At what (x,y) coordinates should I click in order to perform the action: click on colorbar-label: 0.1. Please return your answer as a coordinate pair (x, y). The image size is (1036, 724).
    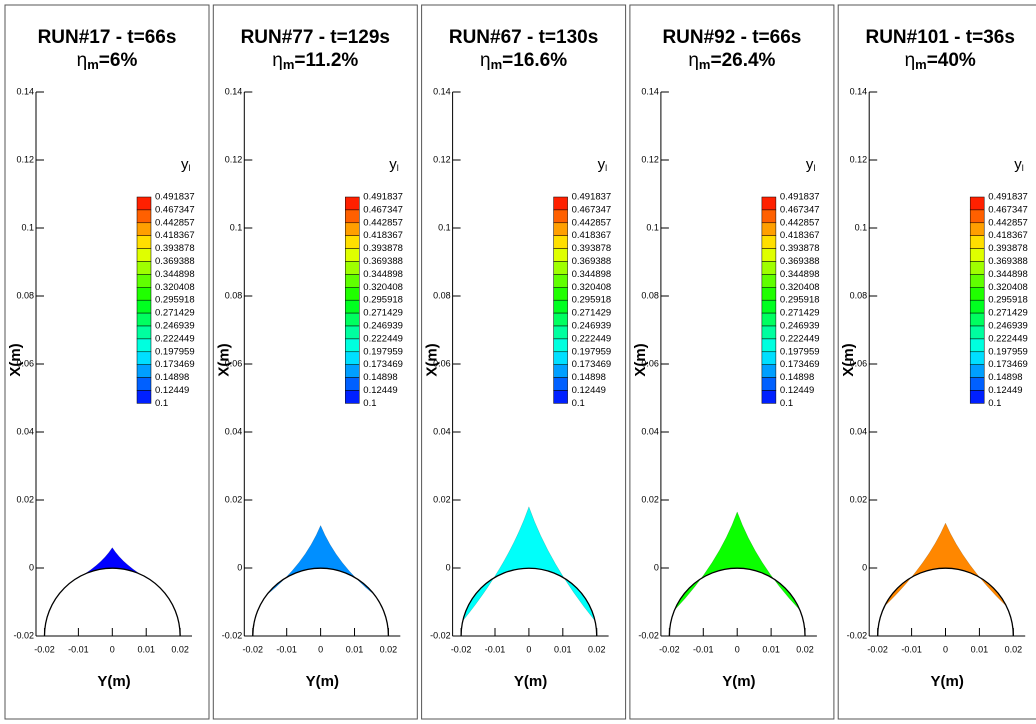
    Looking at the image, I should click on (369, 403).